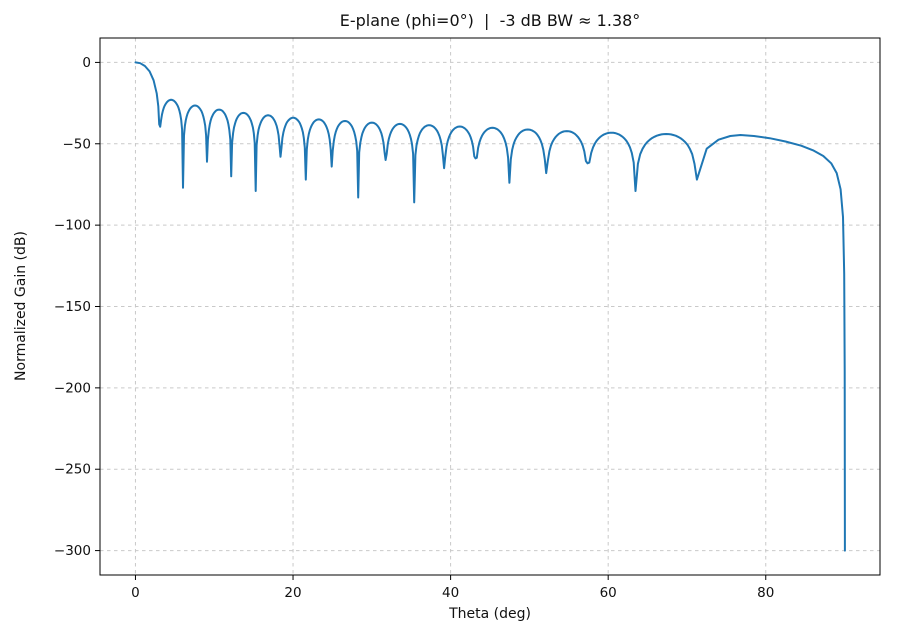 The height and width of the screenshot is (637, 897). Describe the element at coordinates (608, 593) in the screenshot. I see `x-tick-label: 60` at that location.